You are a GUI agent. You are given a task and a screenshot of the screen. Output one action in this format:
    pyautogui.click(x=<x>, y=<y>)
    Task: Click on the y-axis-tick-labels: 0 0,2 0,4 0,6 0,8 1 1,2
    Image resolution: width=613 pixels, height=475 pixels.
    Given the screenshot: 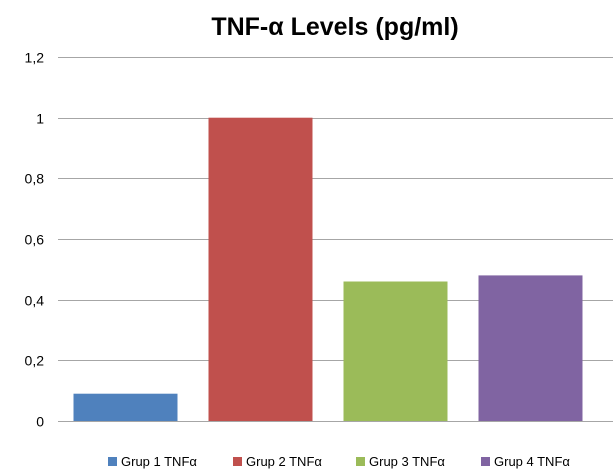 What is the action you would take?
    pyautogui.click(x=35, y=240)
    